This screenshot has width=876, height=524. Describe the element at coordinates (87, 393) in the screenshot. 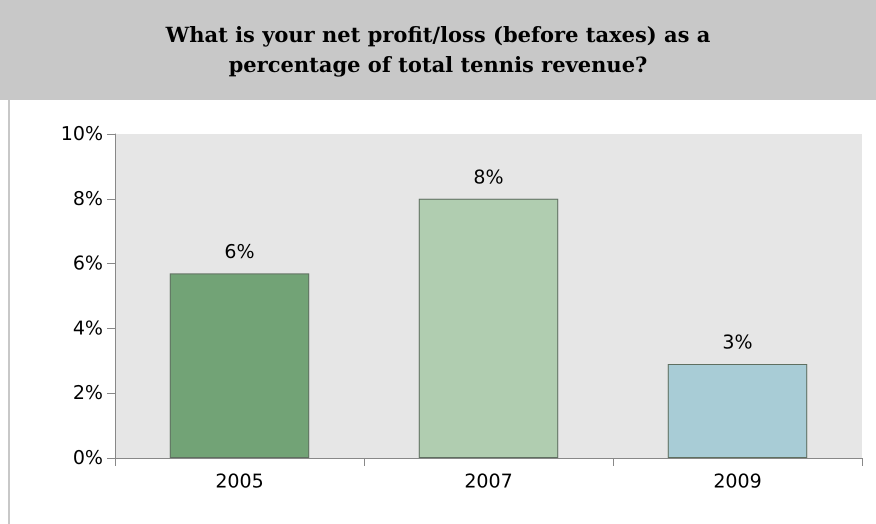

I see `y-tick-label: 2%` at that location.